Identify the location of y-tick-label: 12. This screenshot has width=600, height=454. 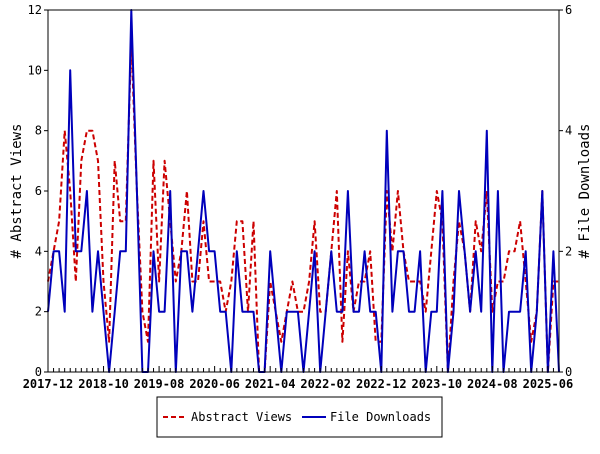
(35, 10).